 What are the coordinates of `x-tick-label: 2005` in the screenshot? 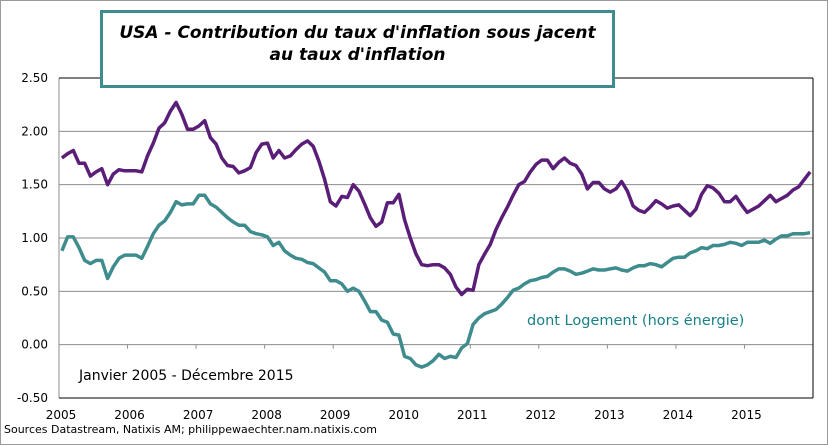 It's located at (61, 415).